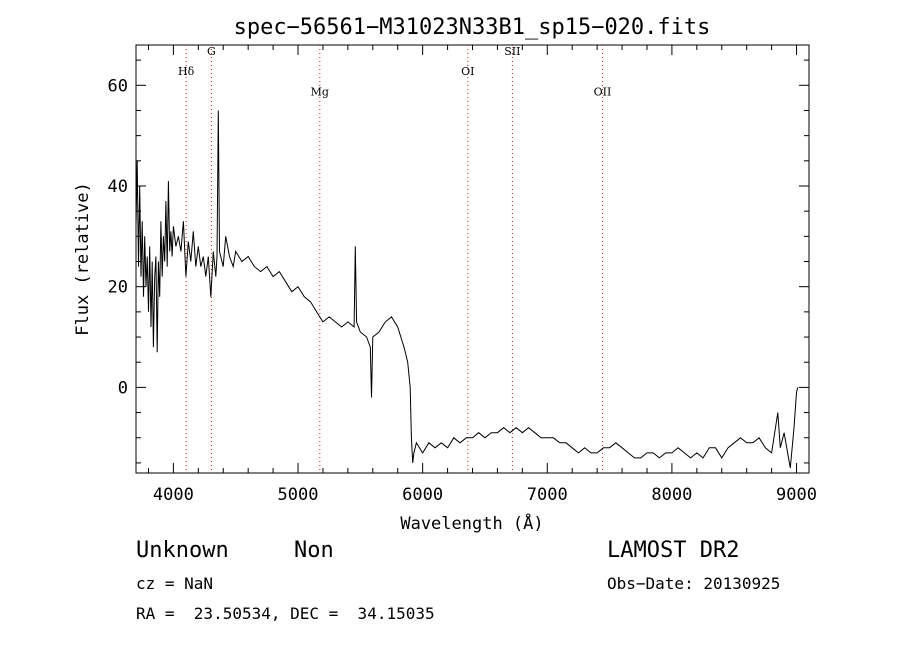 The image size is (900, 650). I want to click on survey-label: LAMOST DR2, so click(673, 550).